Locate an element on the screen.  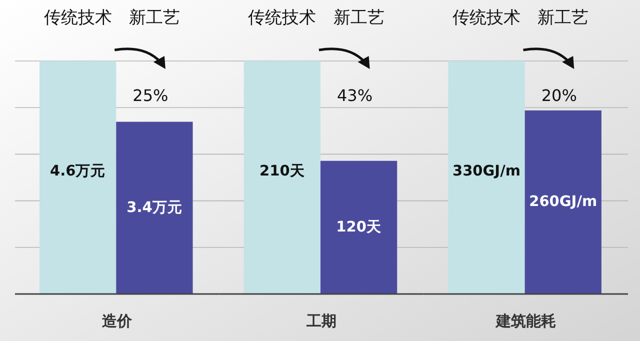
x-axis-title: 造价 is located at coordinates (117, 321).